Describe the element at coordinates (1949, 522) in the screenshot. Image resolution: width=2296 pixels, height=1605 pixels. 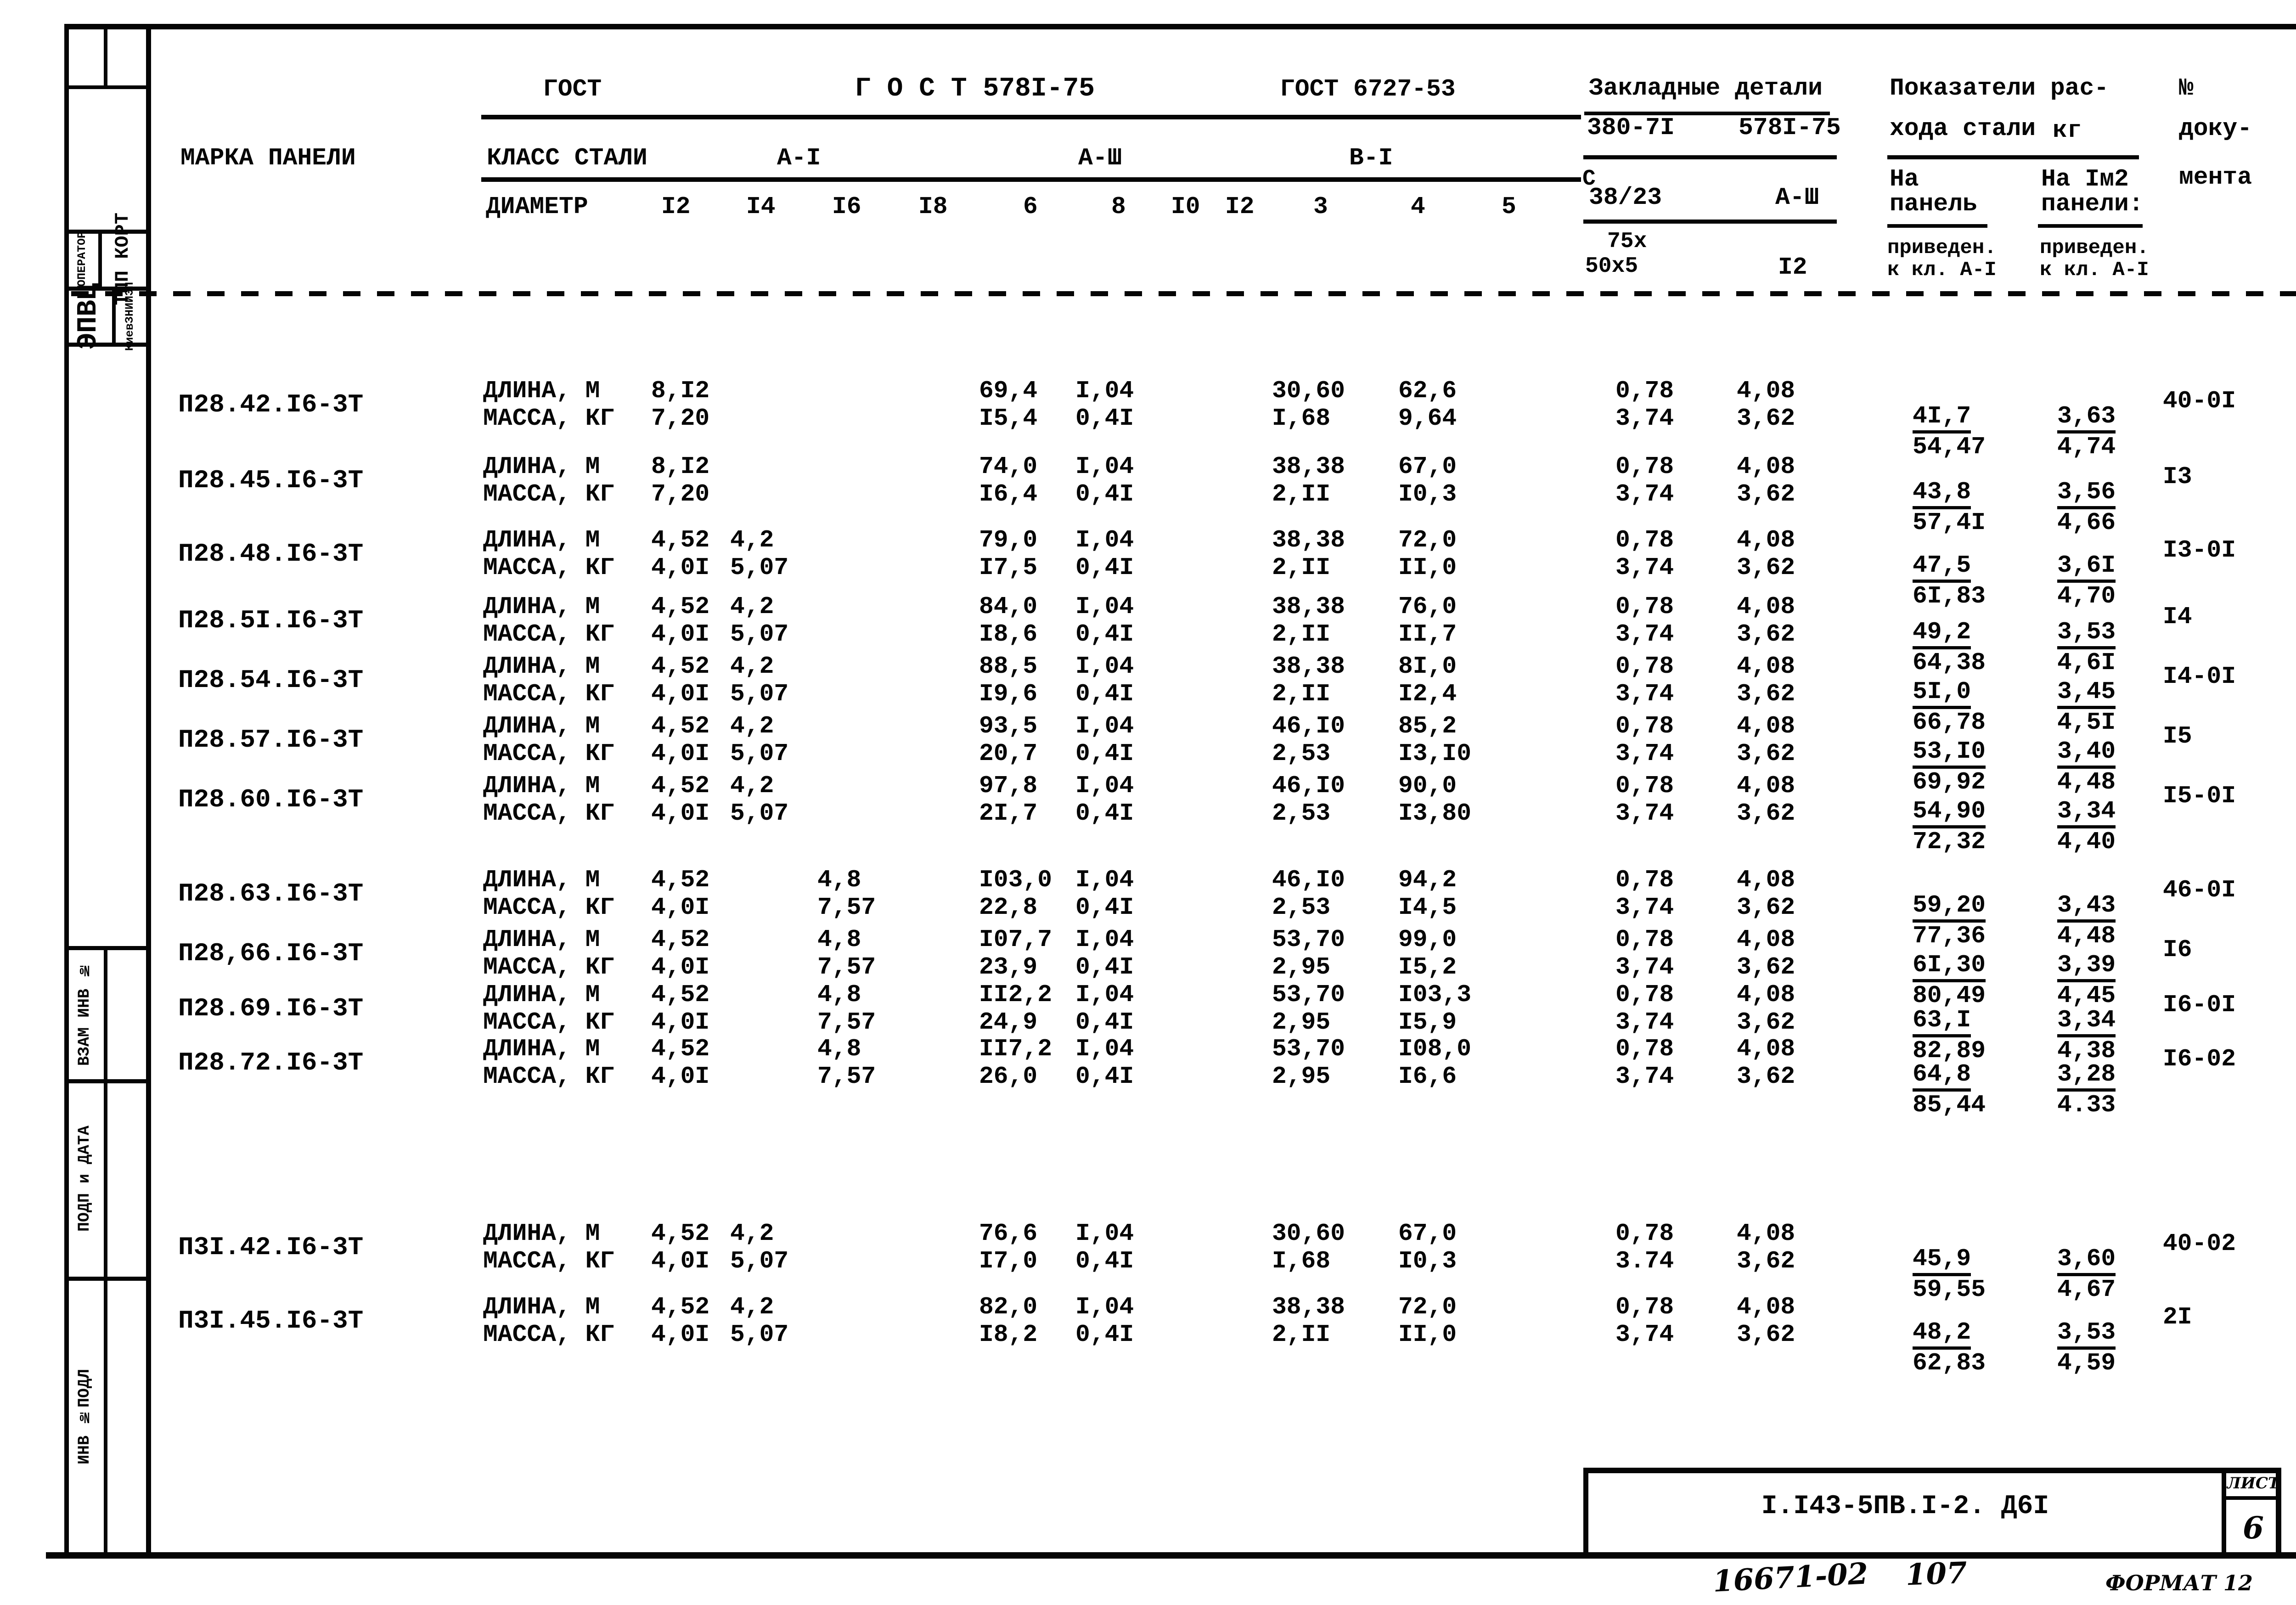
I see `panel-consumption-den: 57,4I` at that location.